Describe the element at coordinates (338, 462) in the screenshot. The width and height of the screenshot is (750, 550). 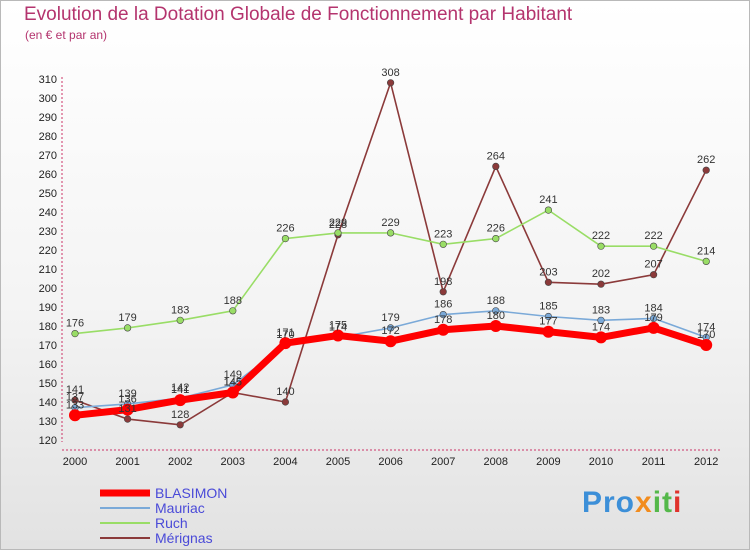
I see `x-tick-label: 2005` at that location.